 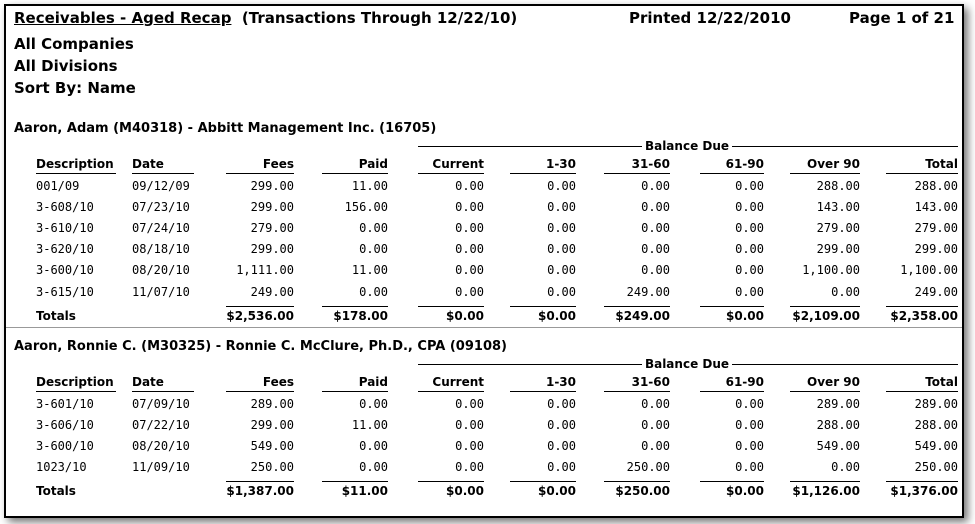 What do you see at coordinates (745, 491) in the screenshot?
I see `total-days-61-90: $0.00` at bounding box center [745, 491].